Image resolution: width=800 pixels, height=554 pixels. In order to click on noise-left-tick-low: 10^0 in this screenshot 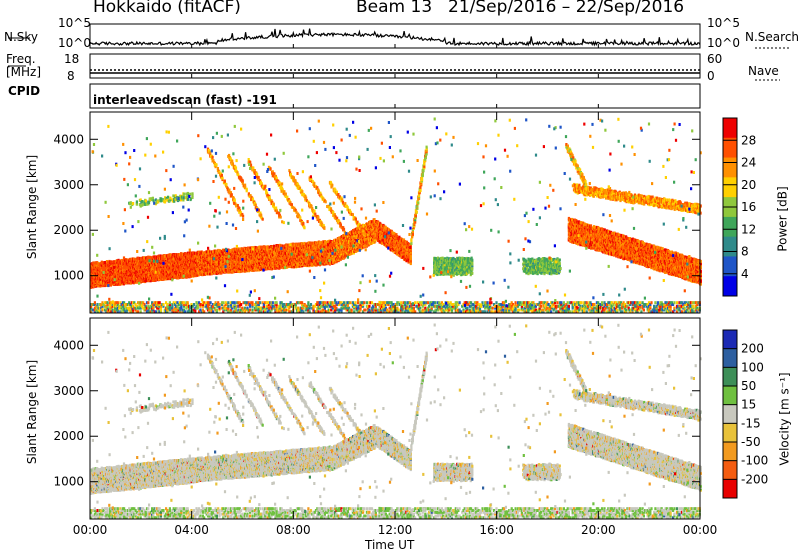, I will do `click(74, 43)`.